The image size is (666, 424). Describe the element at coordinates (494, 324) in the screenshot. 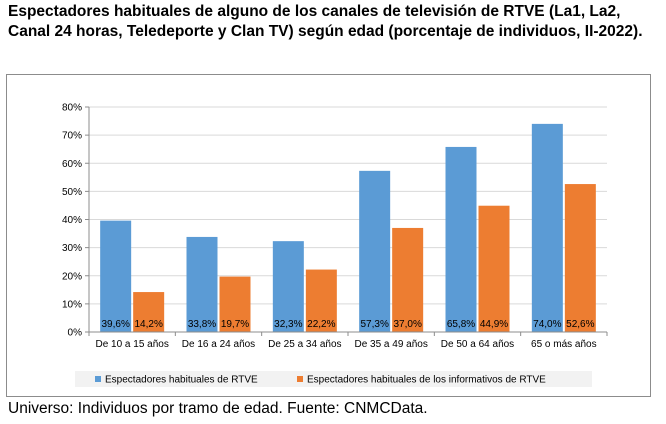

I see `bar-label: 44,9%` at that location.